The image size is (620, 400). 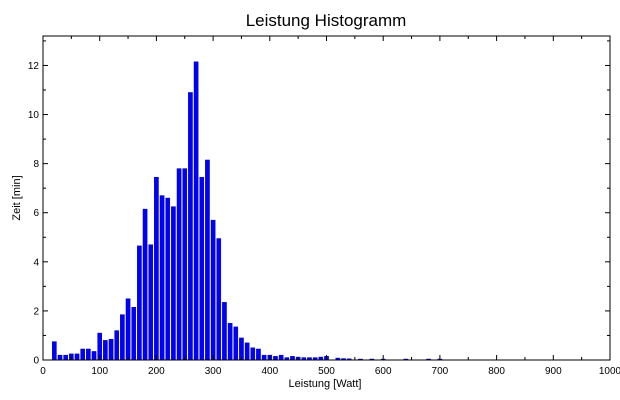 I want to click on y-tick-labels: 0 2 4 6 8 10 12, so click(x=34, y=214).